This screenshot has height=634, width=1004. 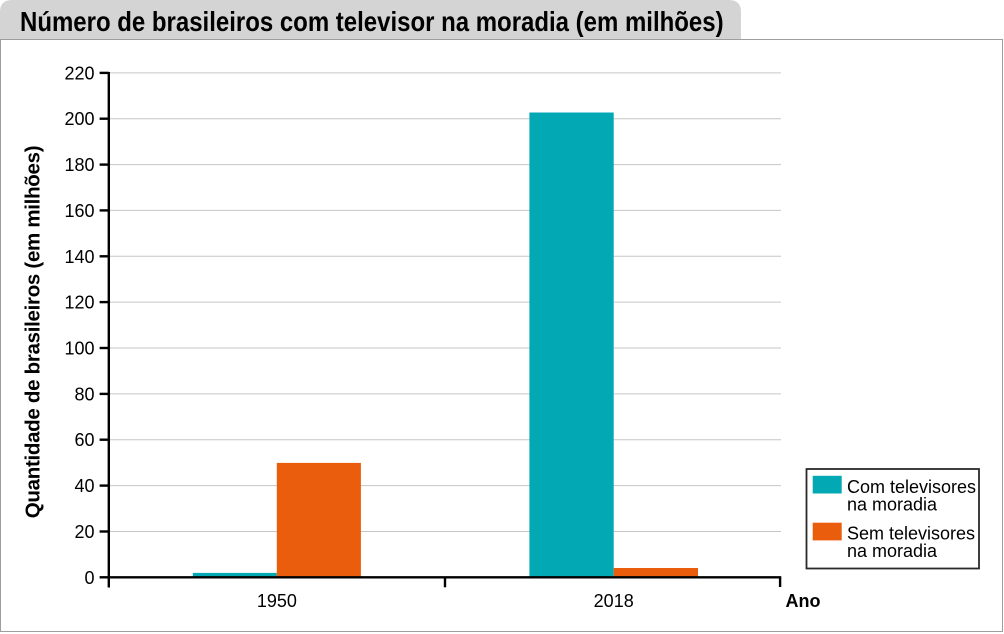 I want to click on svg-text: Sem televisores, so click(x=911, y=534).